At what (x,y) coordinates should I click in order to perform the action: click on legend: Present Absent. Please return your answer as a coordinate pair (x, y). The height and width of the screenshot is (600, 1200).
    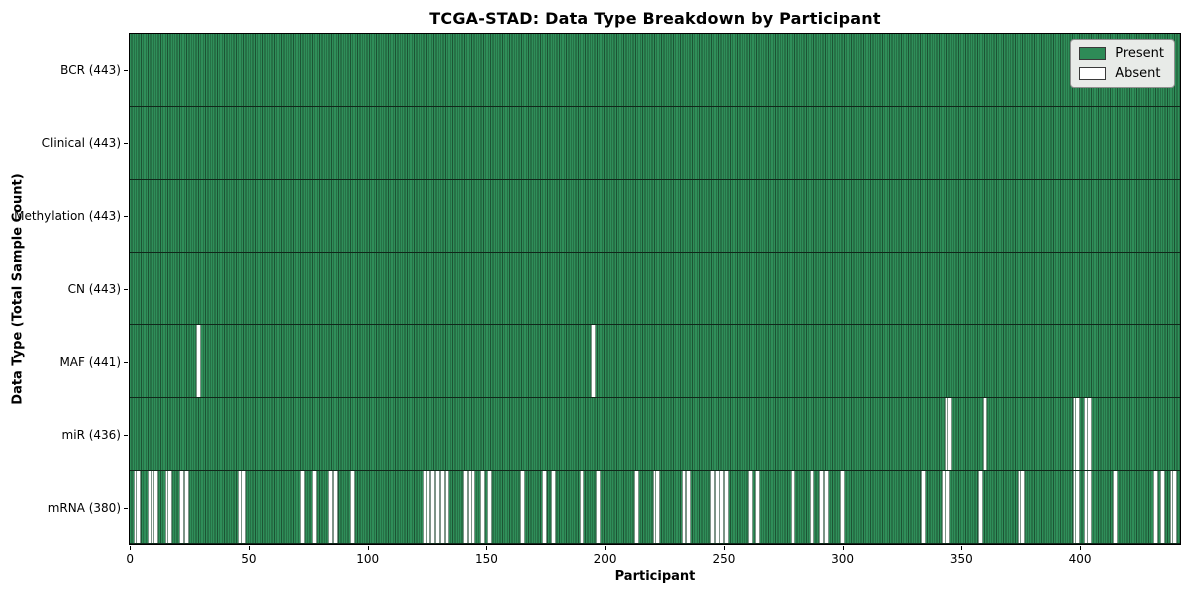
    Looking at the image, I should click on (1122, 63).